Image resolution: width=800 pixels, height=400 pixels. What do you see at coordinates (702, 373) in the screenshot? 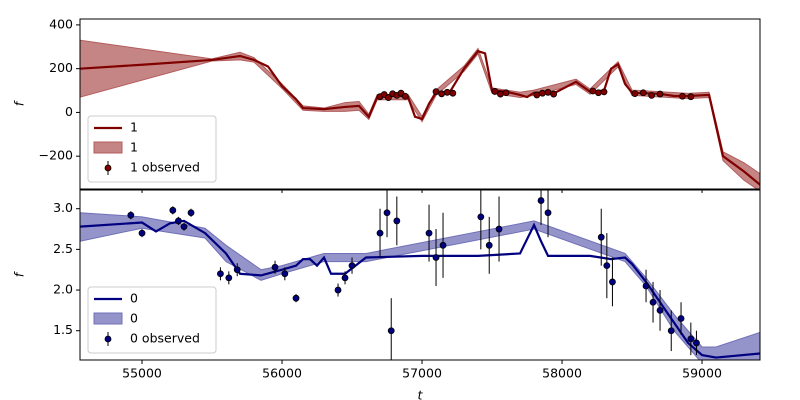
I see `x-tick-label: 59000` at bounding box center [702, 373].